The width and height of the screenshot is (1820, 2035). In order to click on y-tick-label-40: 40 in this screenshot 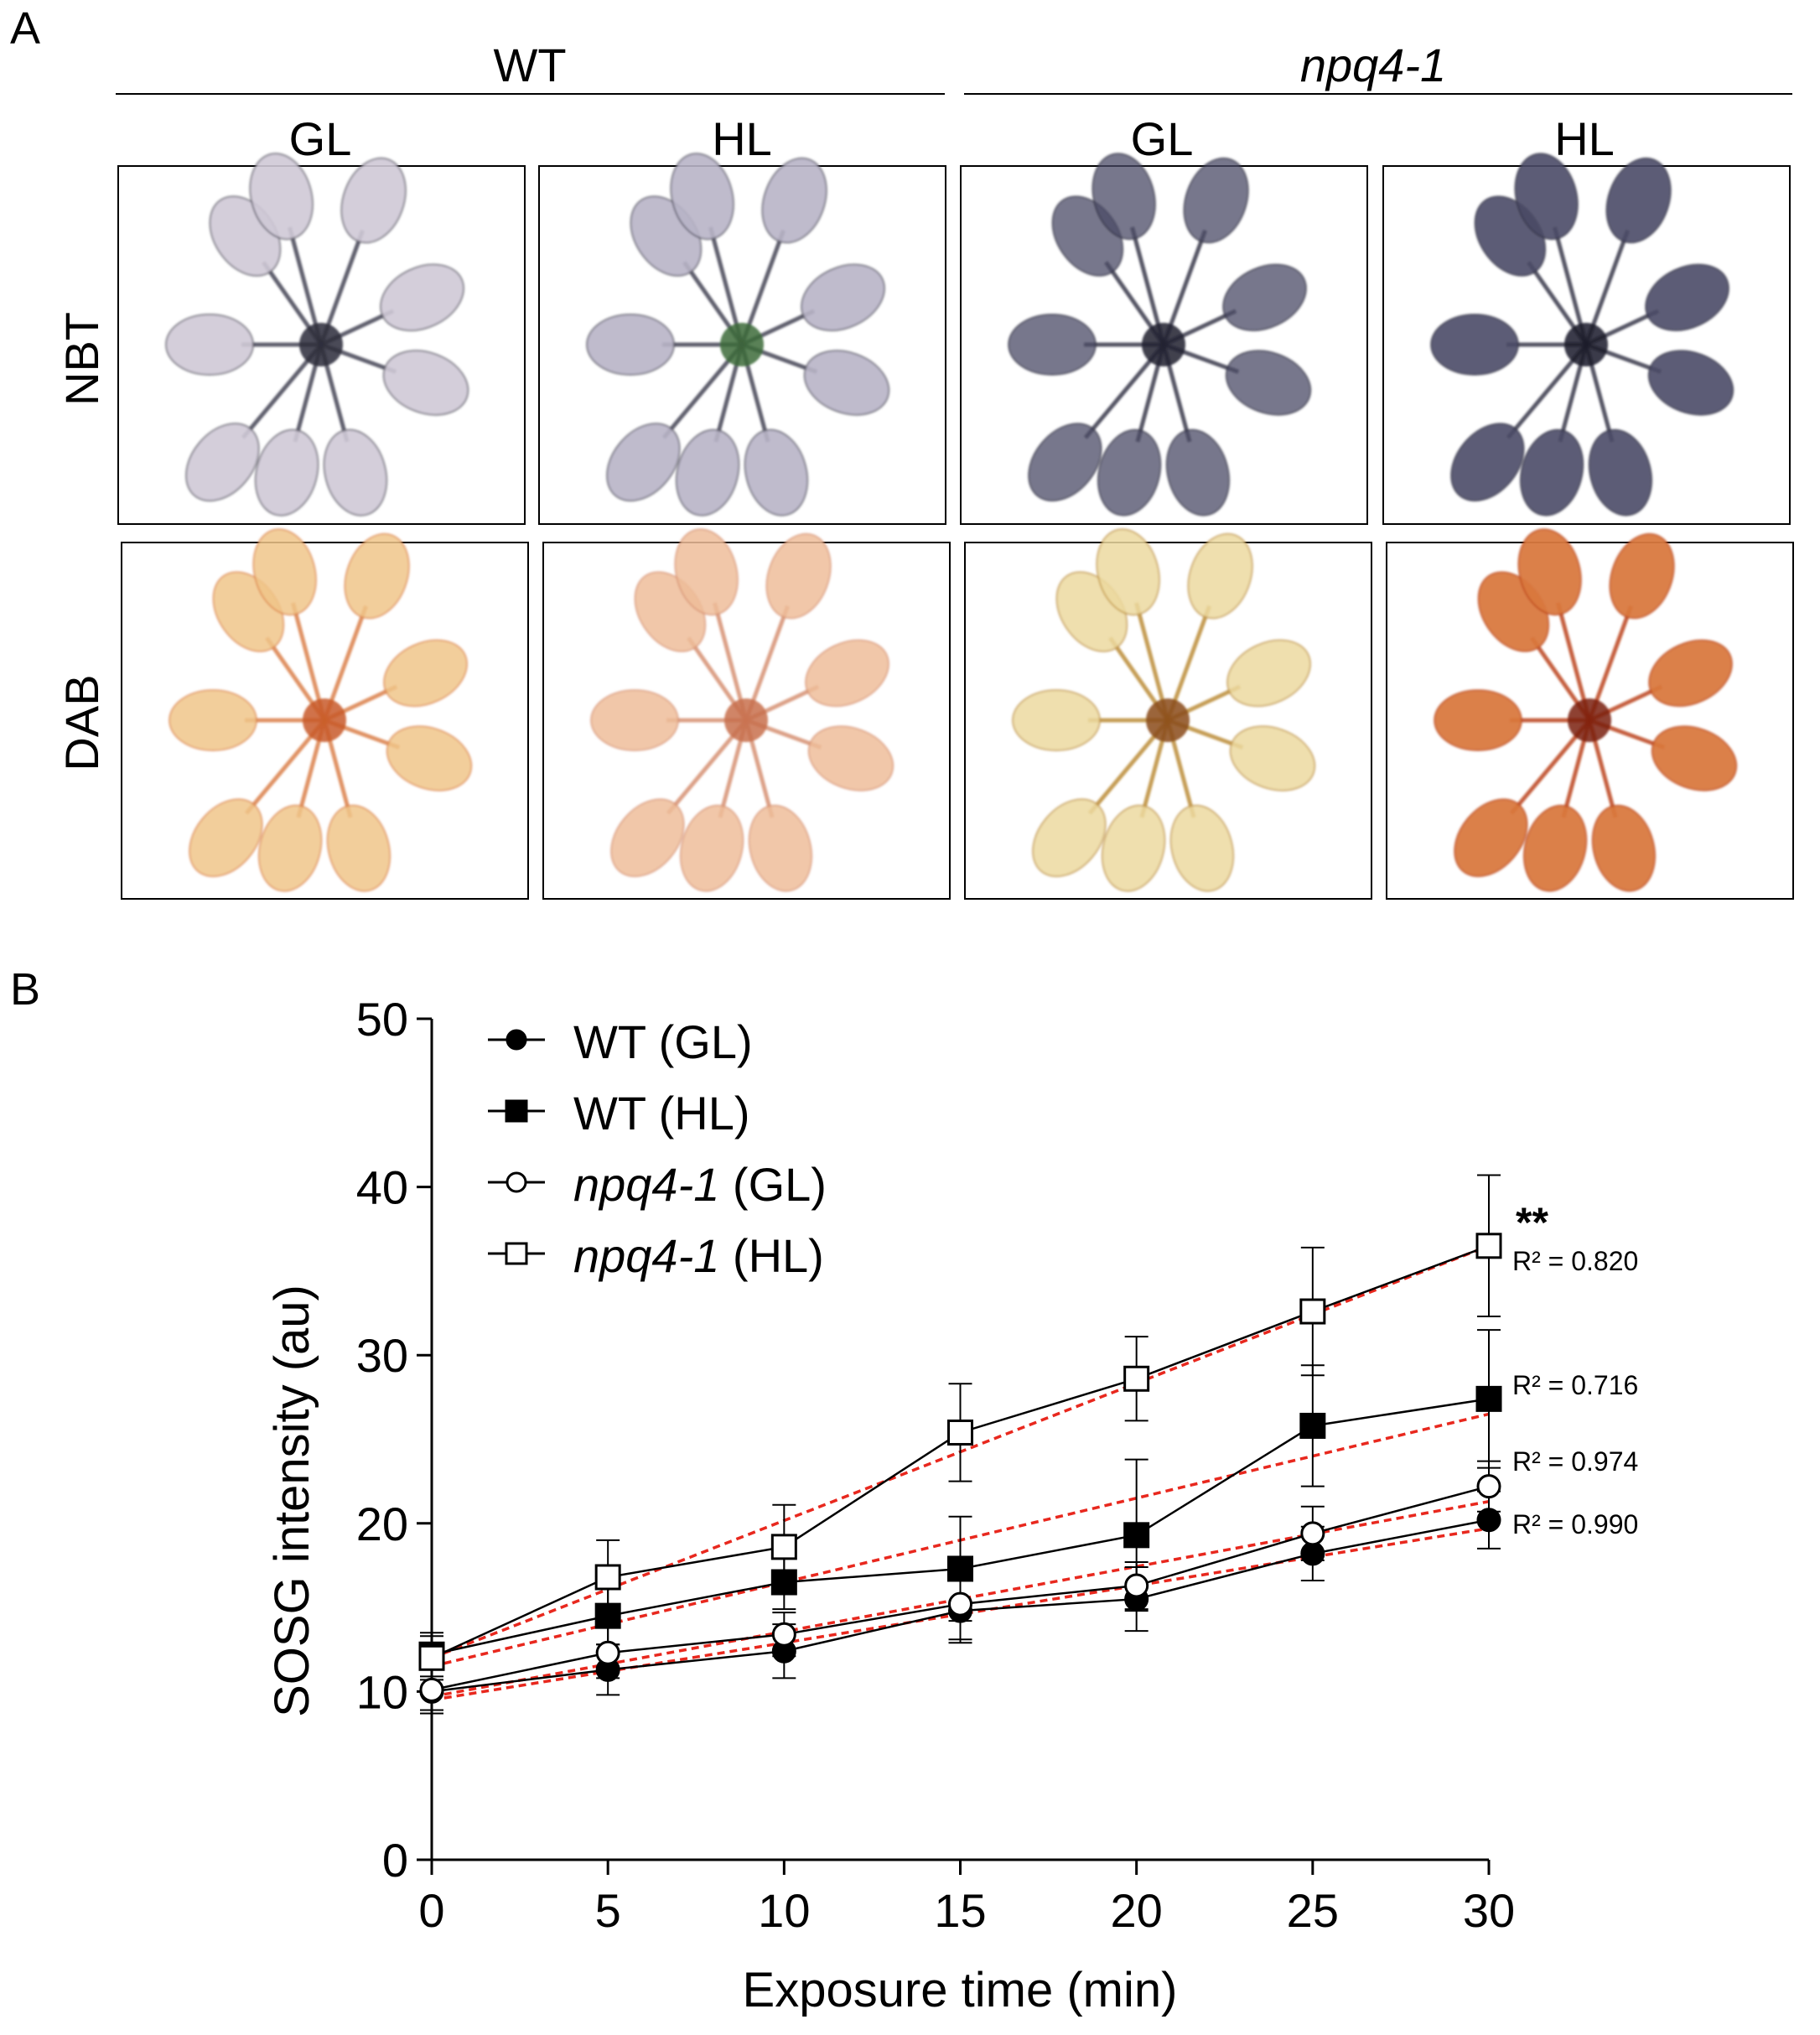, I will do `click(382, 1187)`.